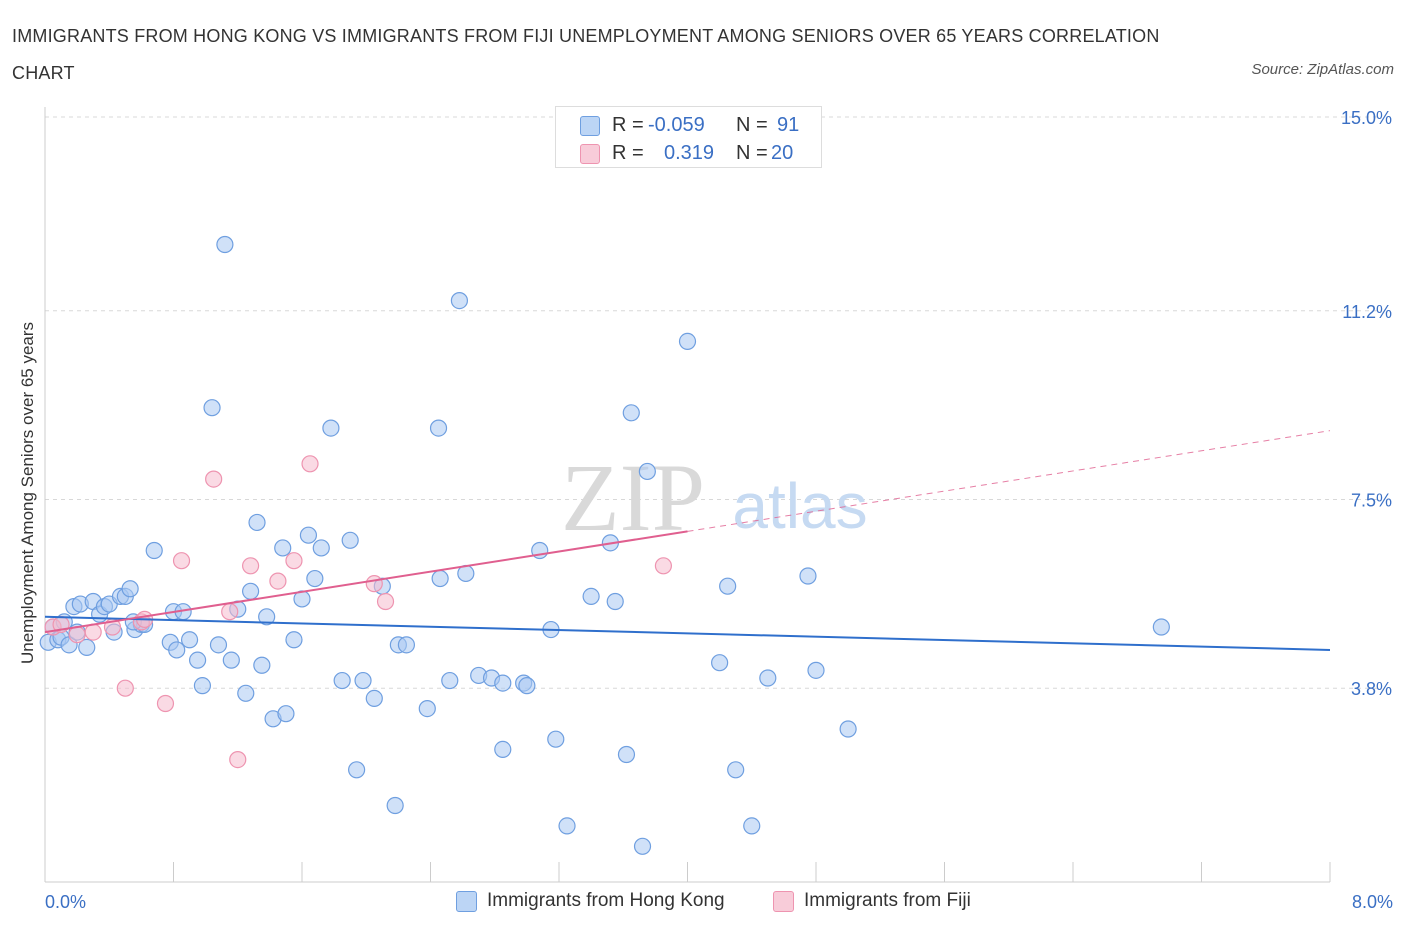  I want to click on chart-source: Source: ZipAtlas.com, so click(1322, 69).